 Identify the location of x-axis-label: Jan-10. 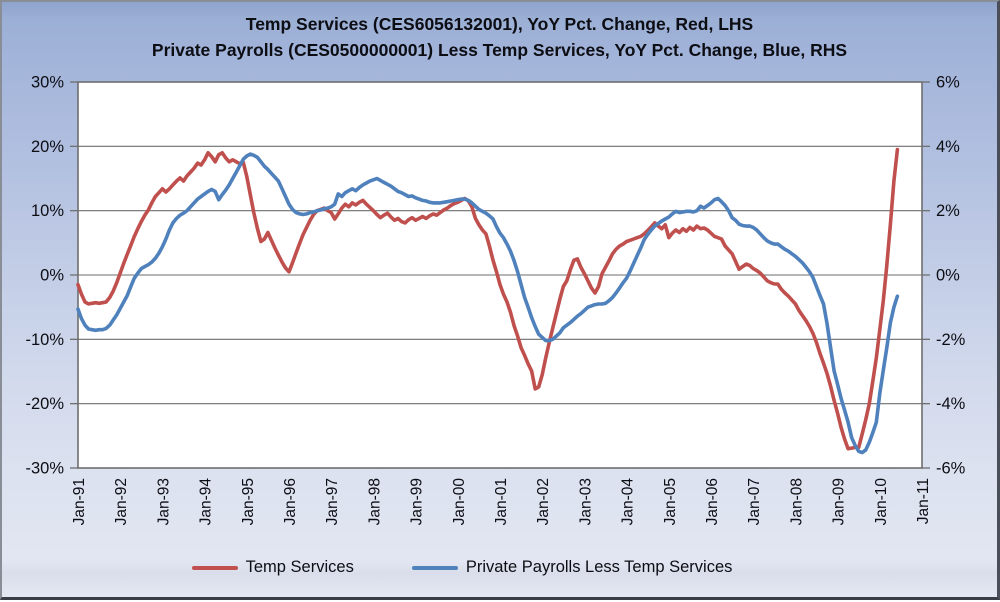
(881, 502).